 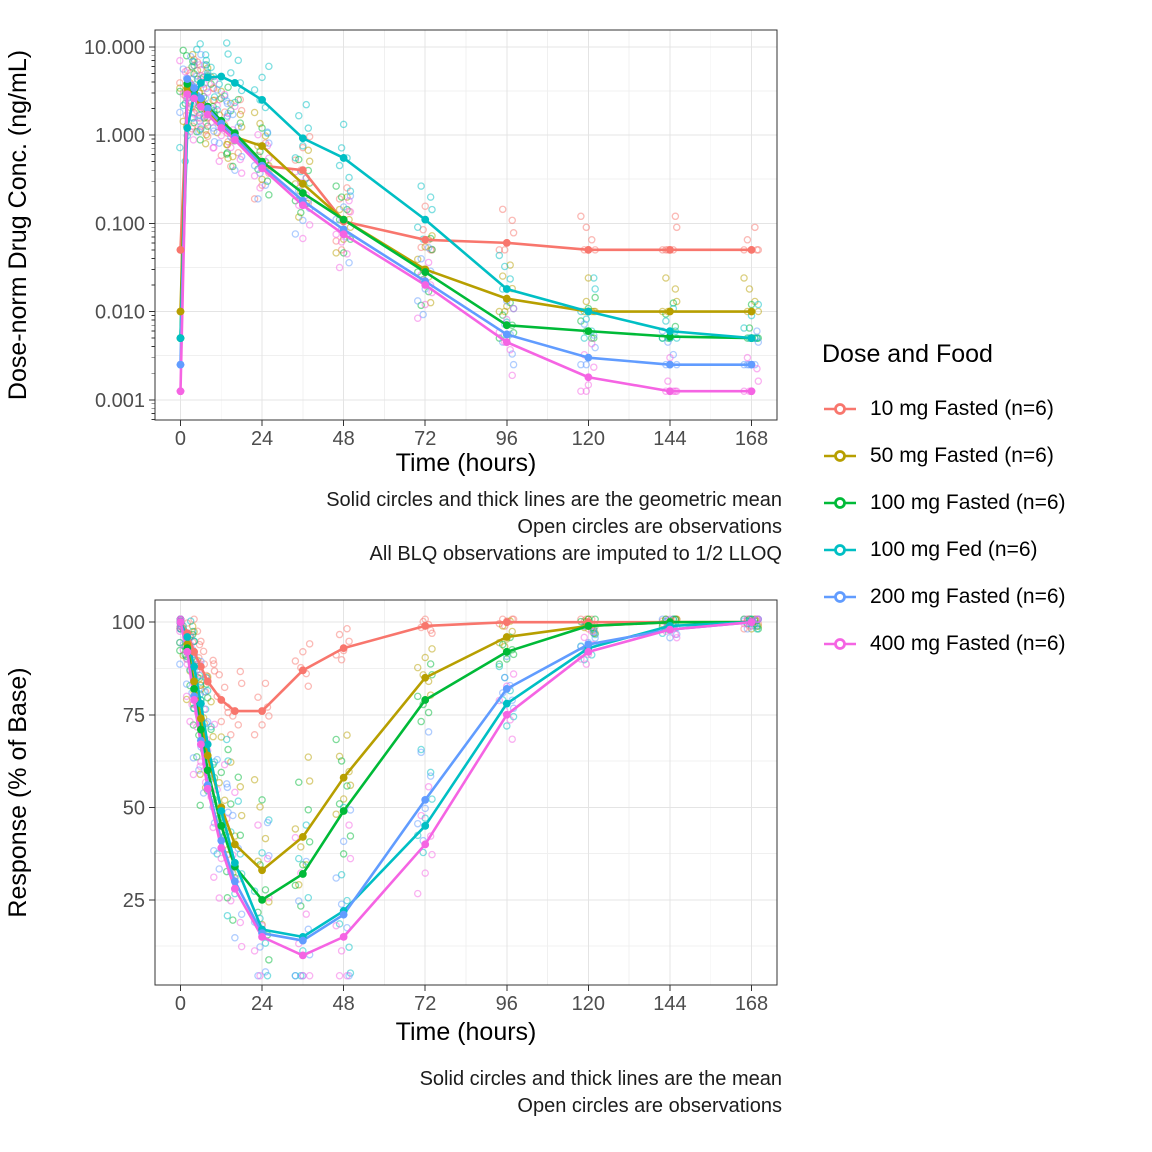 I want to click on y-axis-title: Response (% of Base), so click(x=18, y=792).